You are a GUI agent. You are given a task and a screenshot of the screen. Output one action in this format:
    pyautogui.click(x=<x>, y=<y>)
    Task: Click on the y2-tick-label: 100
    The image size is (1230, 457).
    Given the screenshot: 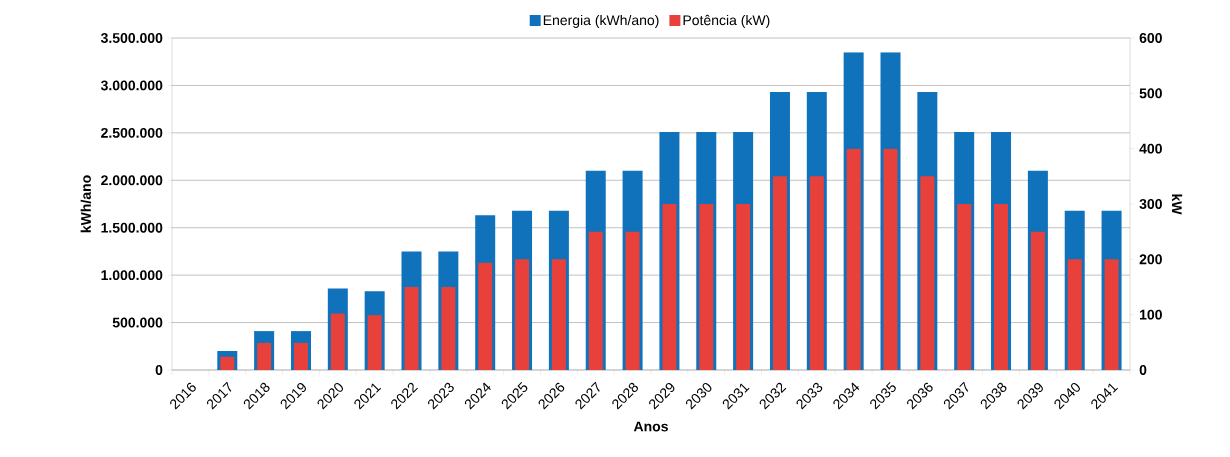 What is the action you would take?
    pyautogui.click(x=1151, y=314)
    